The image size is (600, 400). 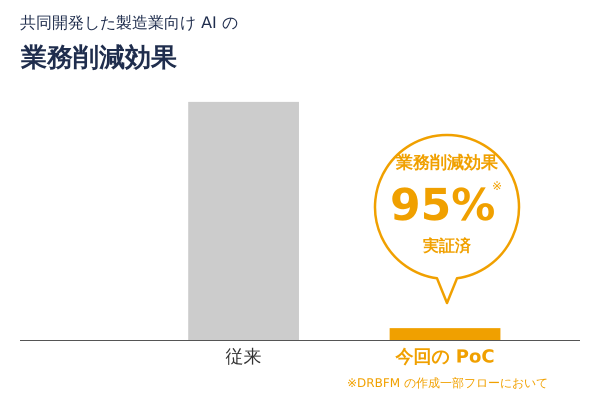 What do you see at coordinates (447, 163) in the screenshot?
I see `annotation: 業務削減効果` at bounding box center [447, 163].